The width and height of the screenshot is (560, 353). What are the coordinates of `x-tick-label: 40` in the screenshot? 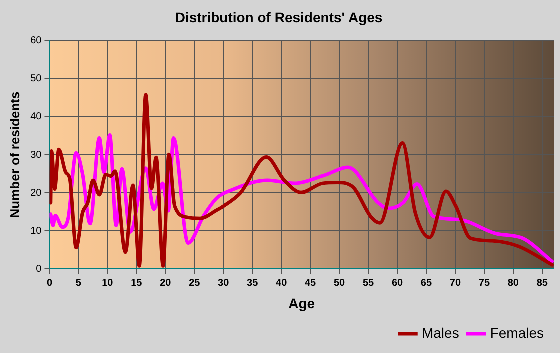 It's located at (282, 283).